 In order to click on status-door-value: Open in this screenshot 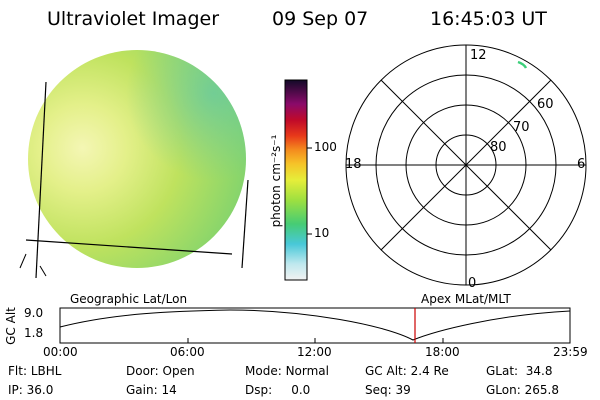, I will do `click(178, 371)`.